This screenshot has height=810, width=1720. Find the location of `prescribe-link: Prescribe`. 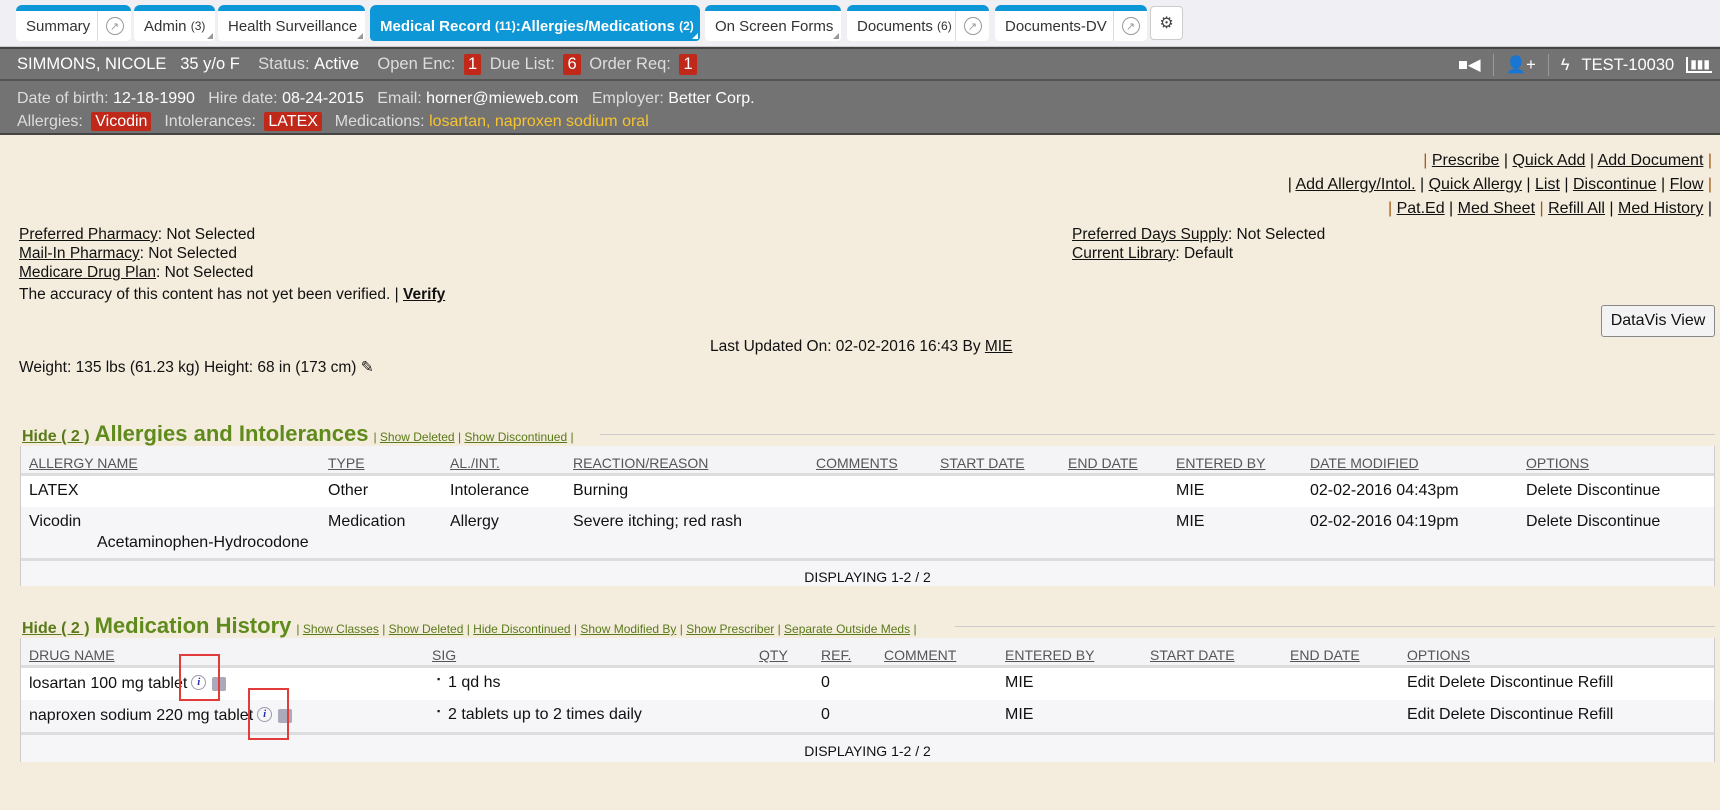

prescribe-link: Prescribe is located at coordinates (1465, 160).